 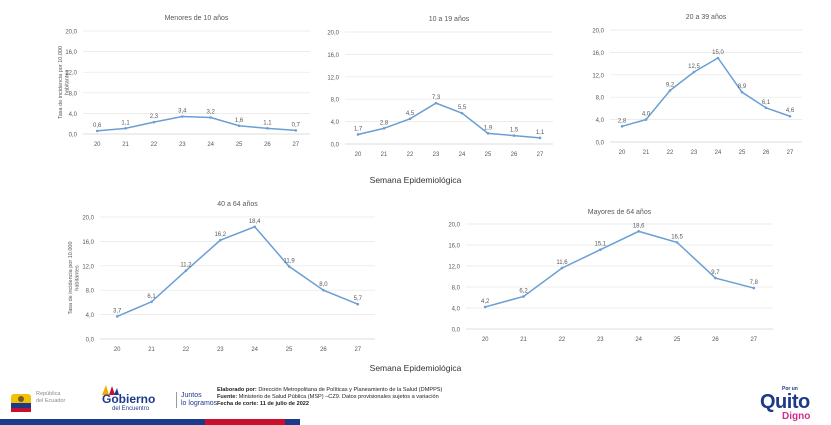 I want to click on data-label: 15,1, so click(x=600, y=245).